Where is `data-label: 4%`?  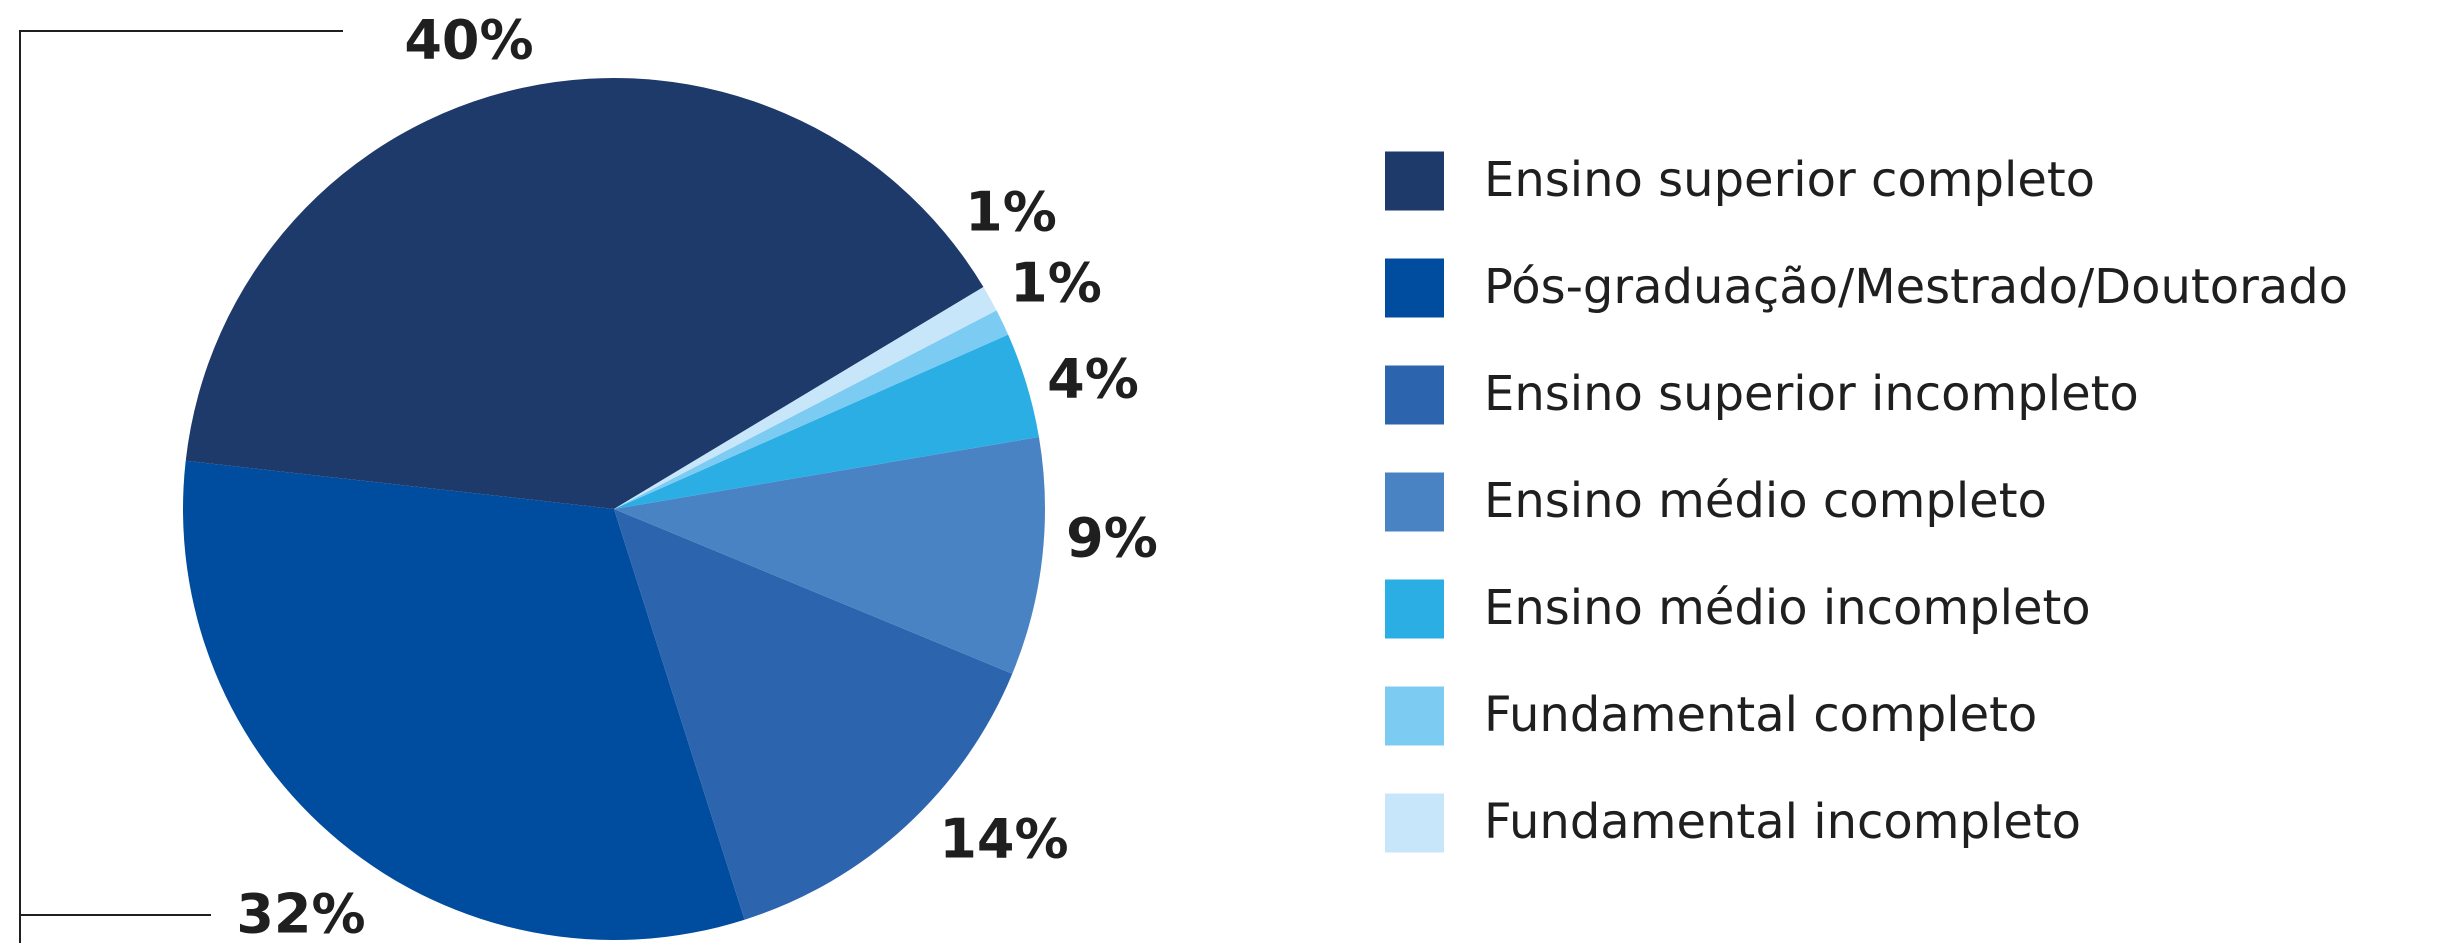
data-label: 4% is located at coordinates (1093, 379).